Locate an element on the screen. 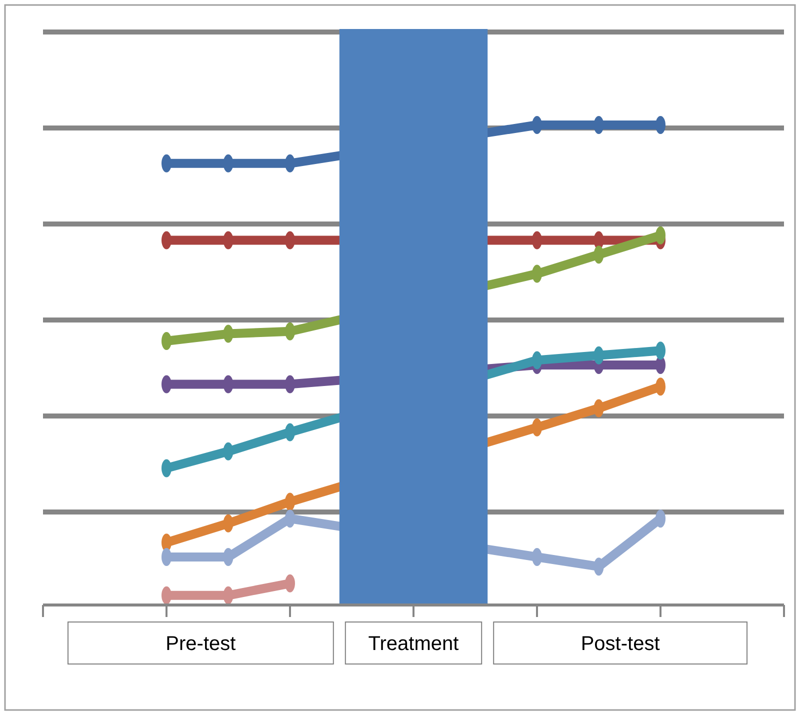 This screenshot has height=713, width=800. text: Post-test is located at coordinates (620, 644).